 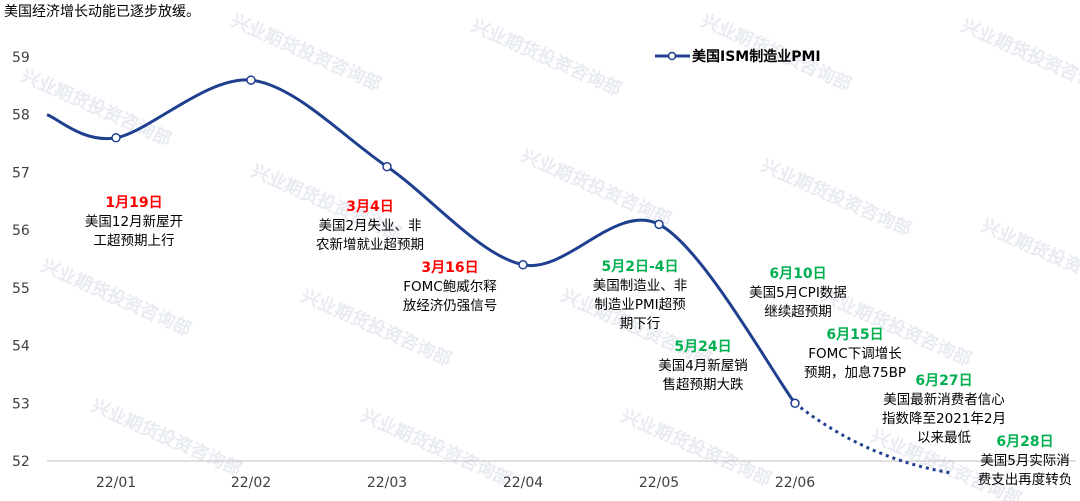 What do you see at coordinates (21, 116) in the screenshot?
I see `y-tick-label: 58` at bounding box center [21, 116].